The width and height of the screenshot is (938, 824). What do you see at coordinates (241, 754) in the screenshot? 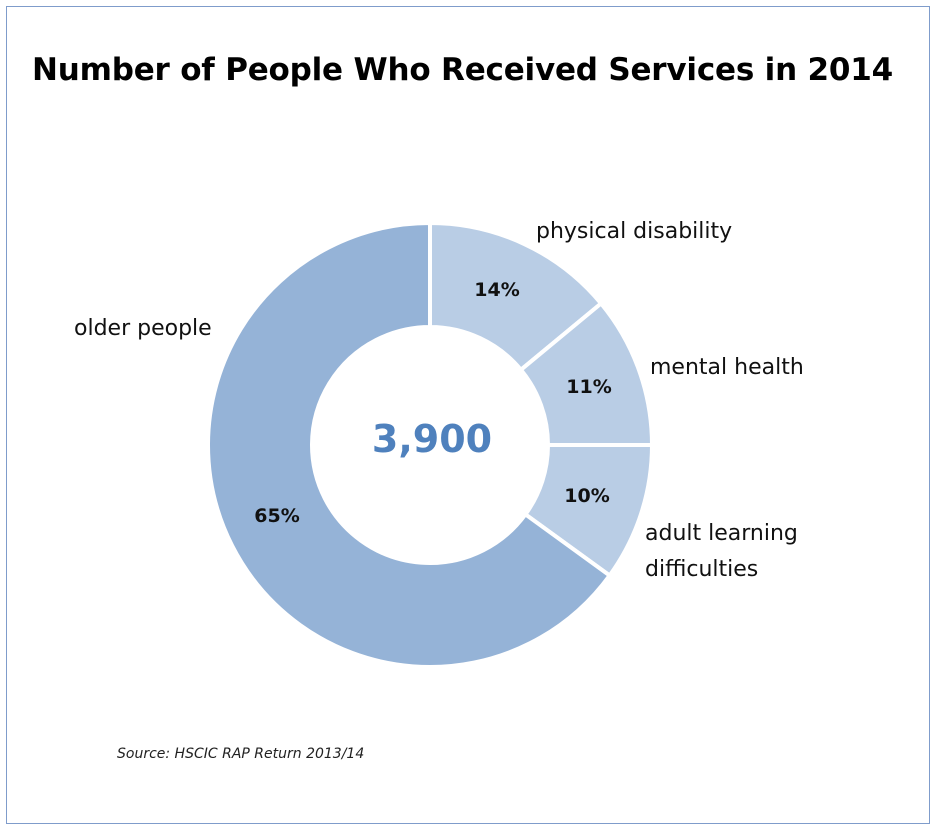
I see `source-note: Source: HSCIC RAP Return 2013/14` at bounding box center [241, 754].